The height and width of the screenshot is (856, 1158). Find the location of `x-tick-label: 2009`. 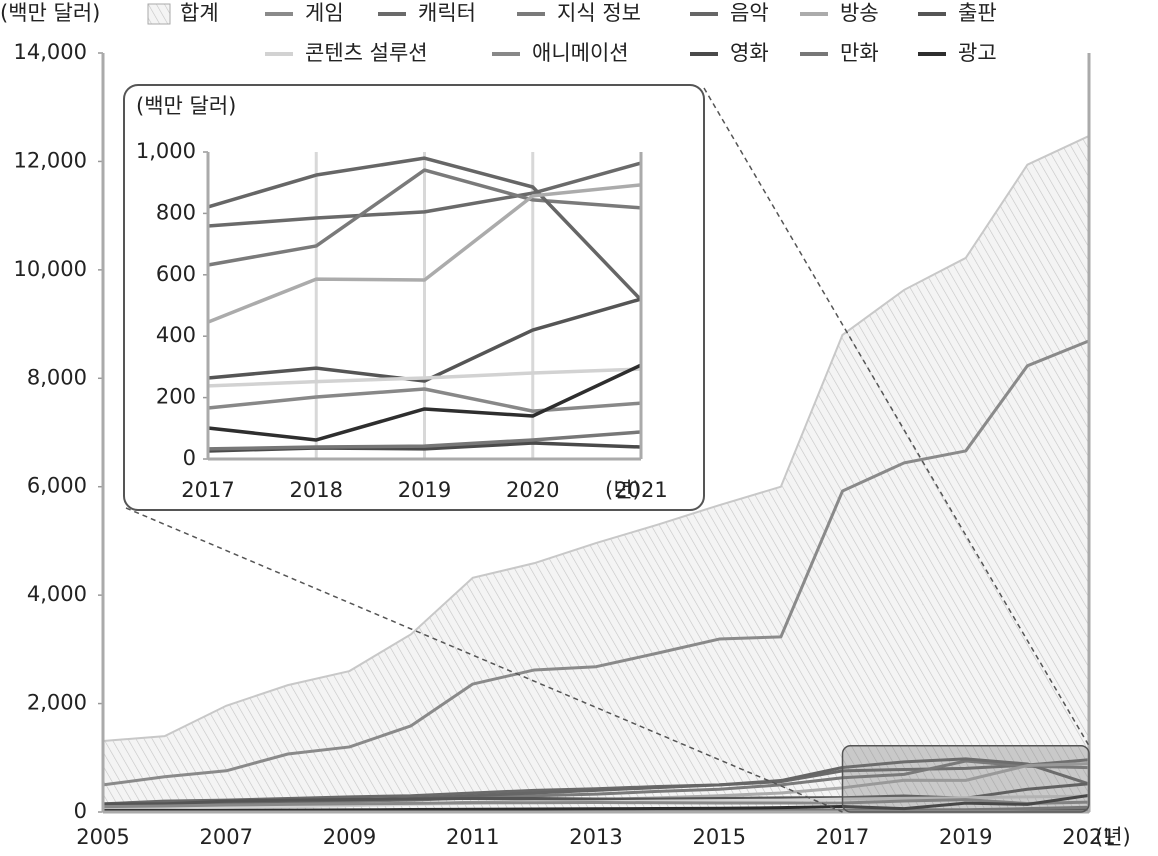

x-tick-label: 2009 is located at coordinates (349, 837).